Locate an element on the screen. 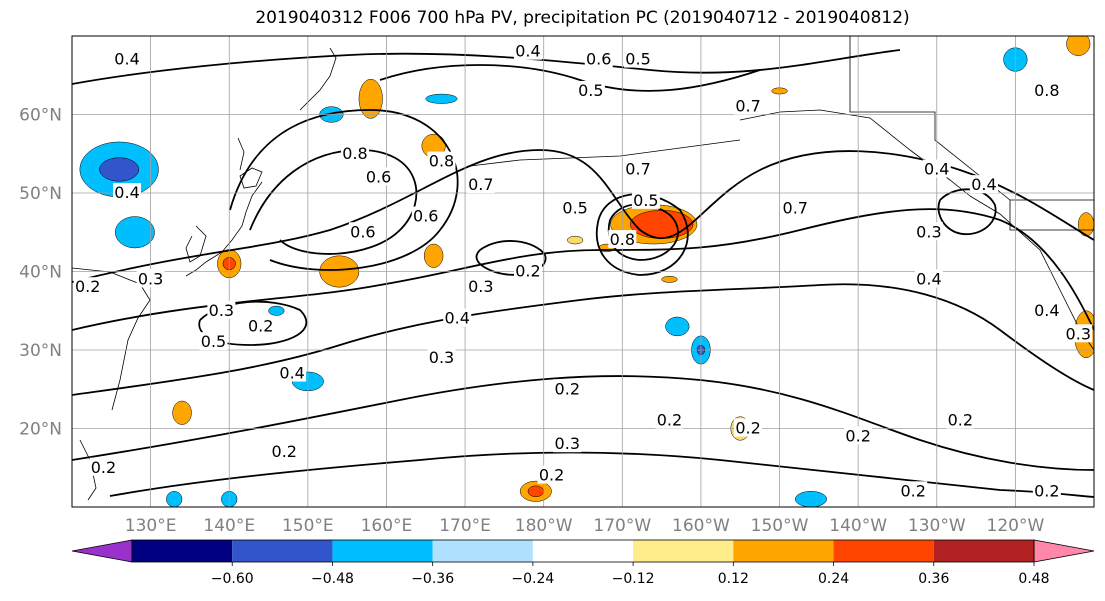 The height and width of the screenshot is (601, 1105). colorbar-tick-label: −0.36 is located at coordinates (432, 579).